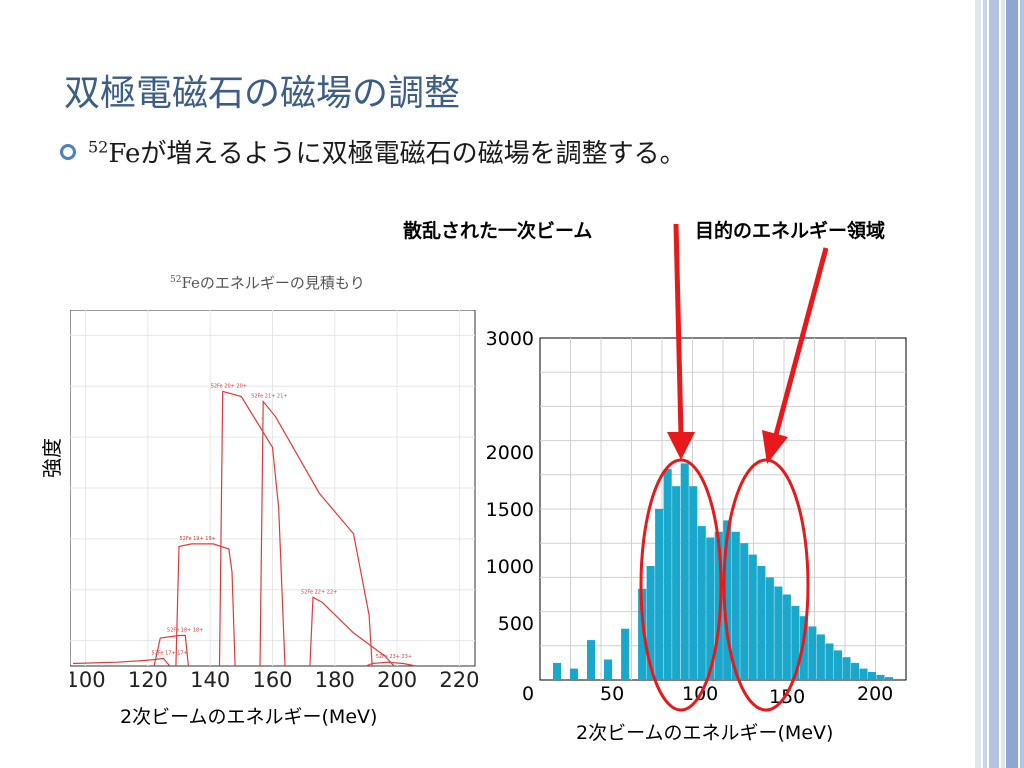 This screenshot has height=768, width=1024. I want to click on left-xtick-label: 100, so click(88, 679).